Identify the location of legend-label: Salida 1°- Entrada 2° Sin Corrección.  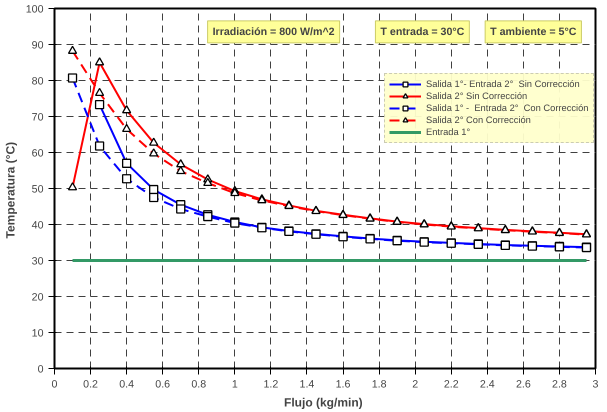
(503, 84).